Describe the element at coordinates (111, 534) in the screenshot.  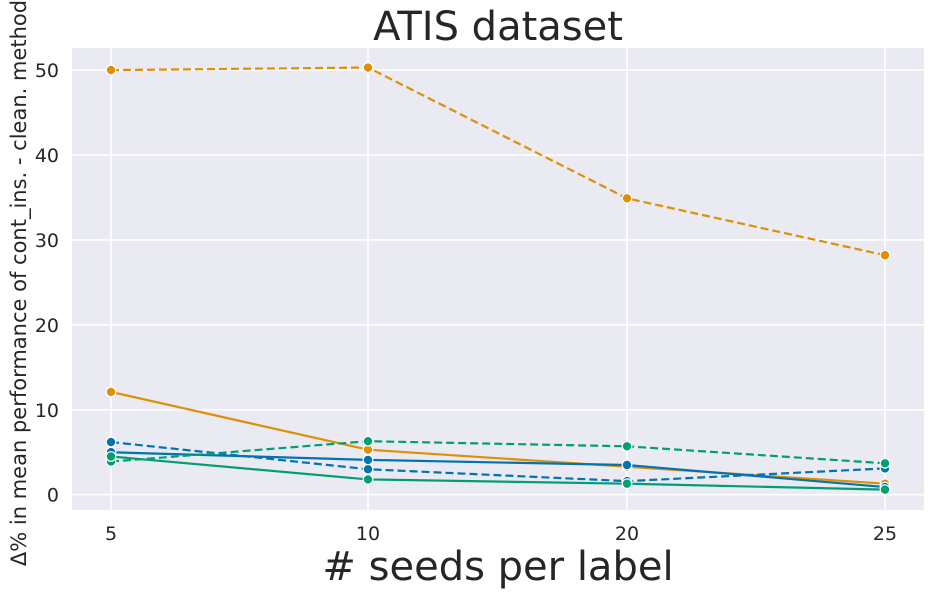
I see `x-tick-label: 5` at that location.